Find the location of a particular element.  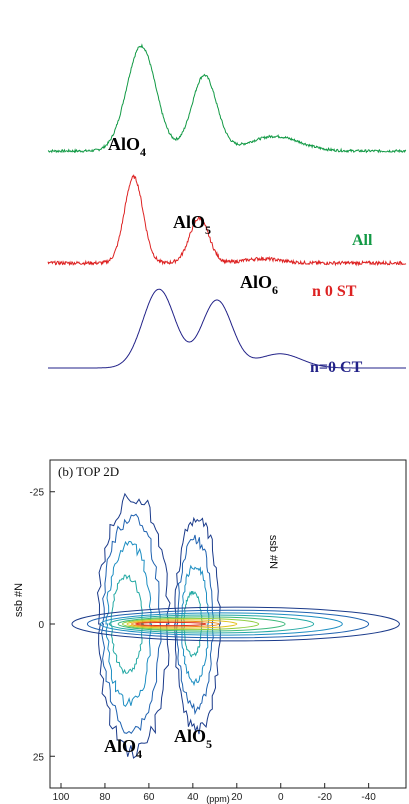

x-tick-label: 60 is located at coordinates (149, 797).